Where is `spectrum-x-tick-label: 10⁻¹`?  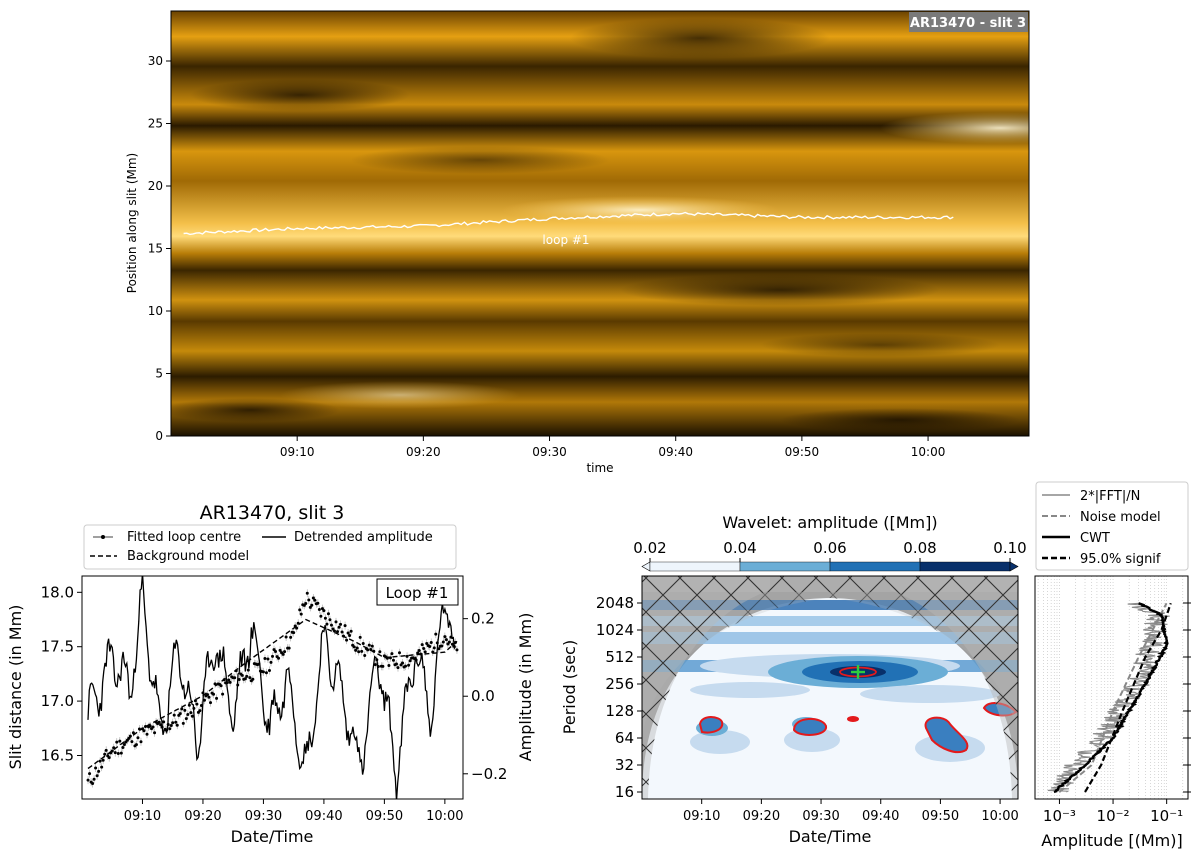 spectrum-x-tick-label: 10⁻¹ is located at coordinates (1166, 816).